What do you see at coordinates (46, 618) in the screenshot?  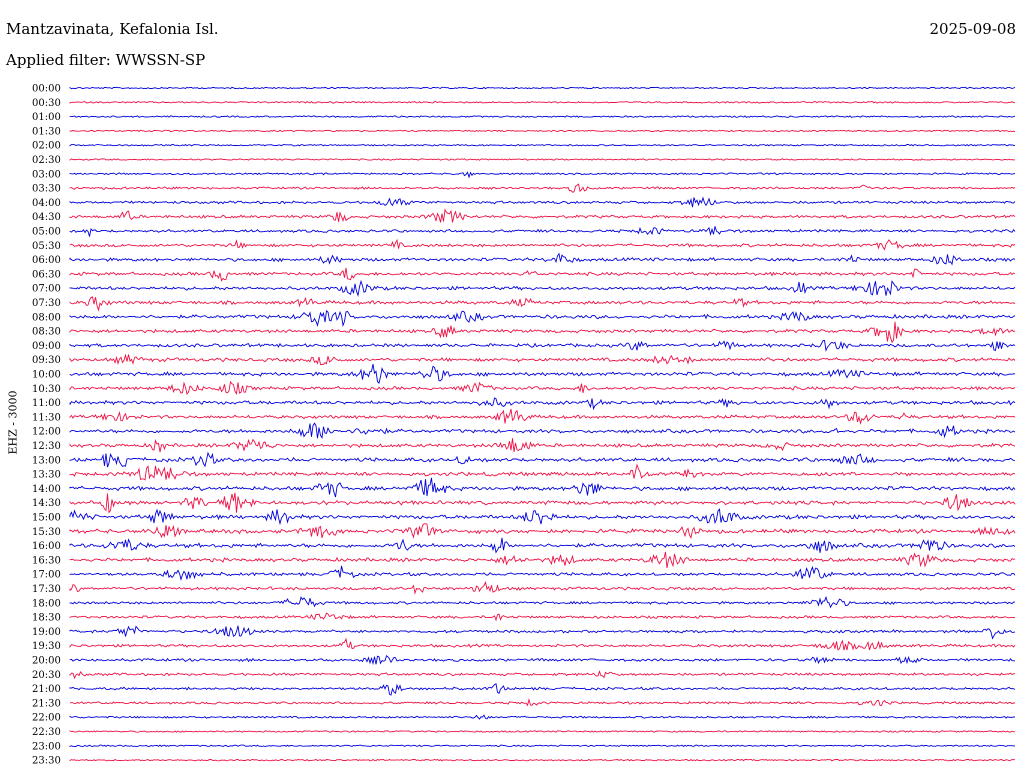 I see `time-tick-label: 18:30` at bounding box center [46, 618].